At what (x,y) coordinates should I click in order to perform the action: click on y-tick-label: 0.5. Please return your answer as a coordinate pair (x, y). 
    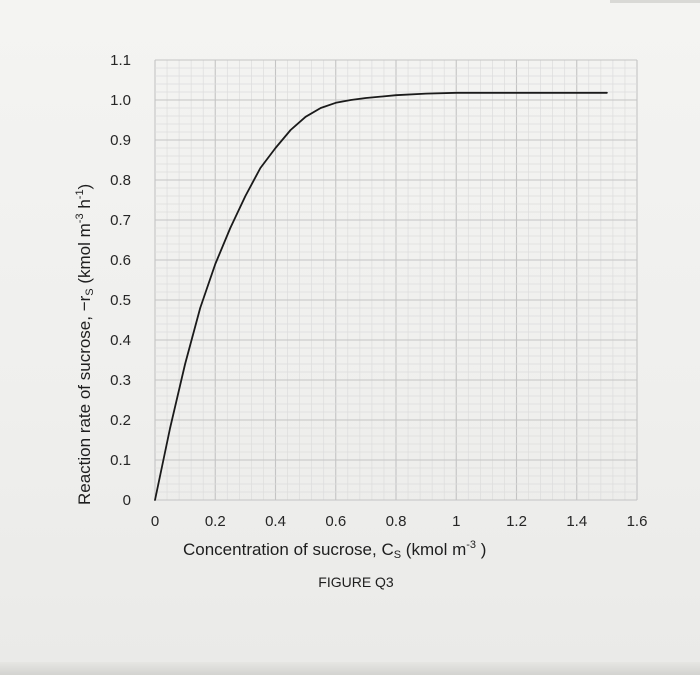
    Looking at the image, I should click on (120, 300).